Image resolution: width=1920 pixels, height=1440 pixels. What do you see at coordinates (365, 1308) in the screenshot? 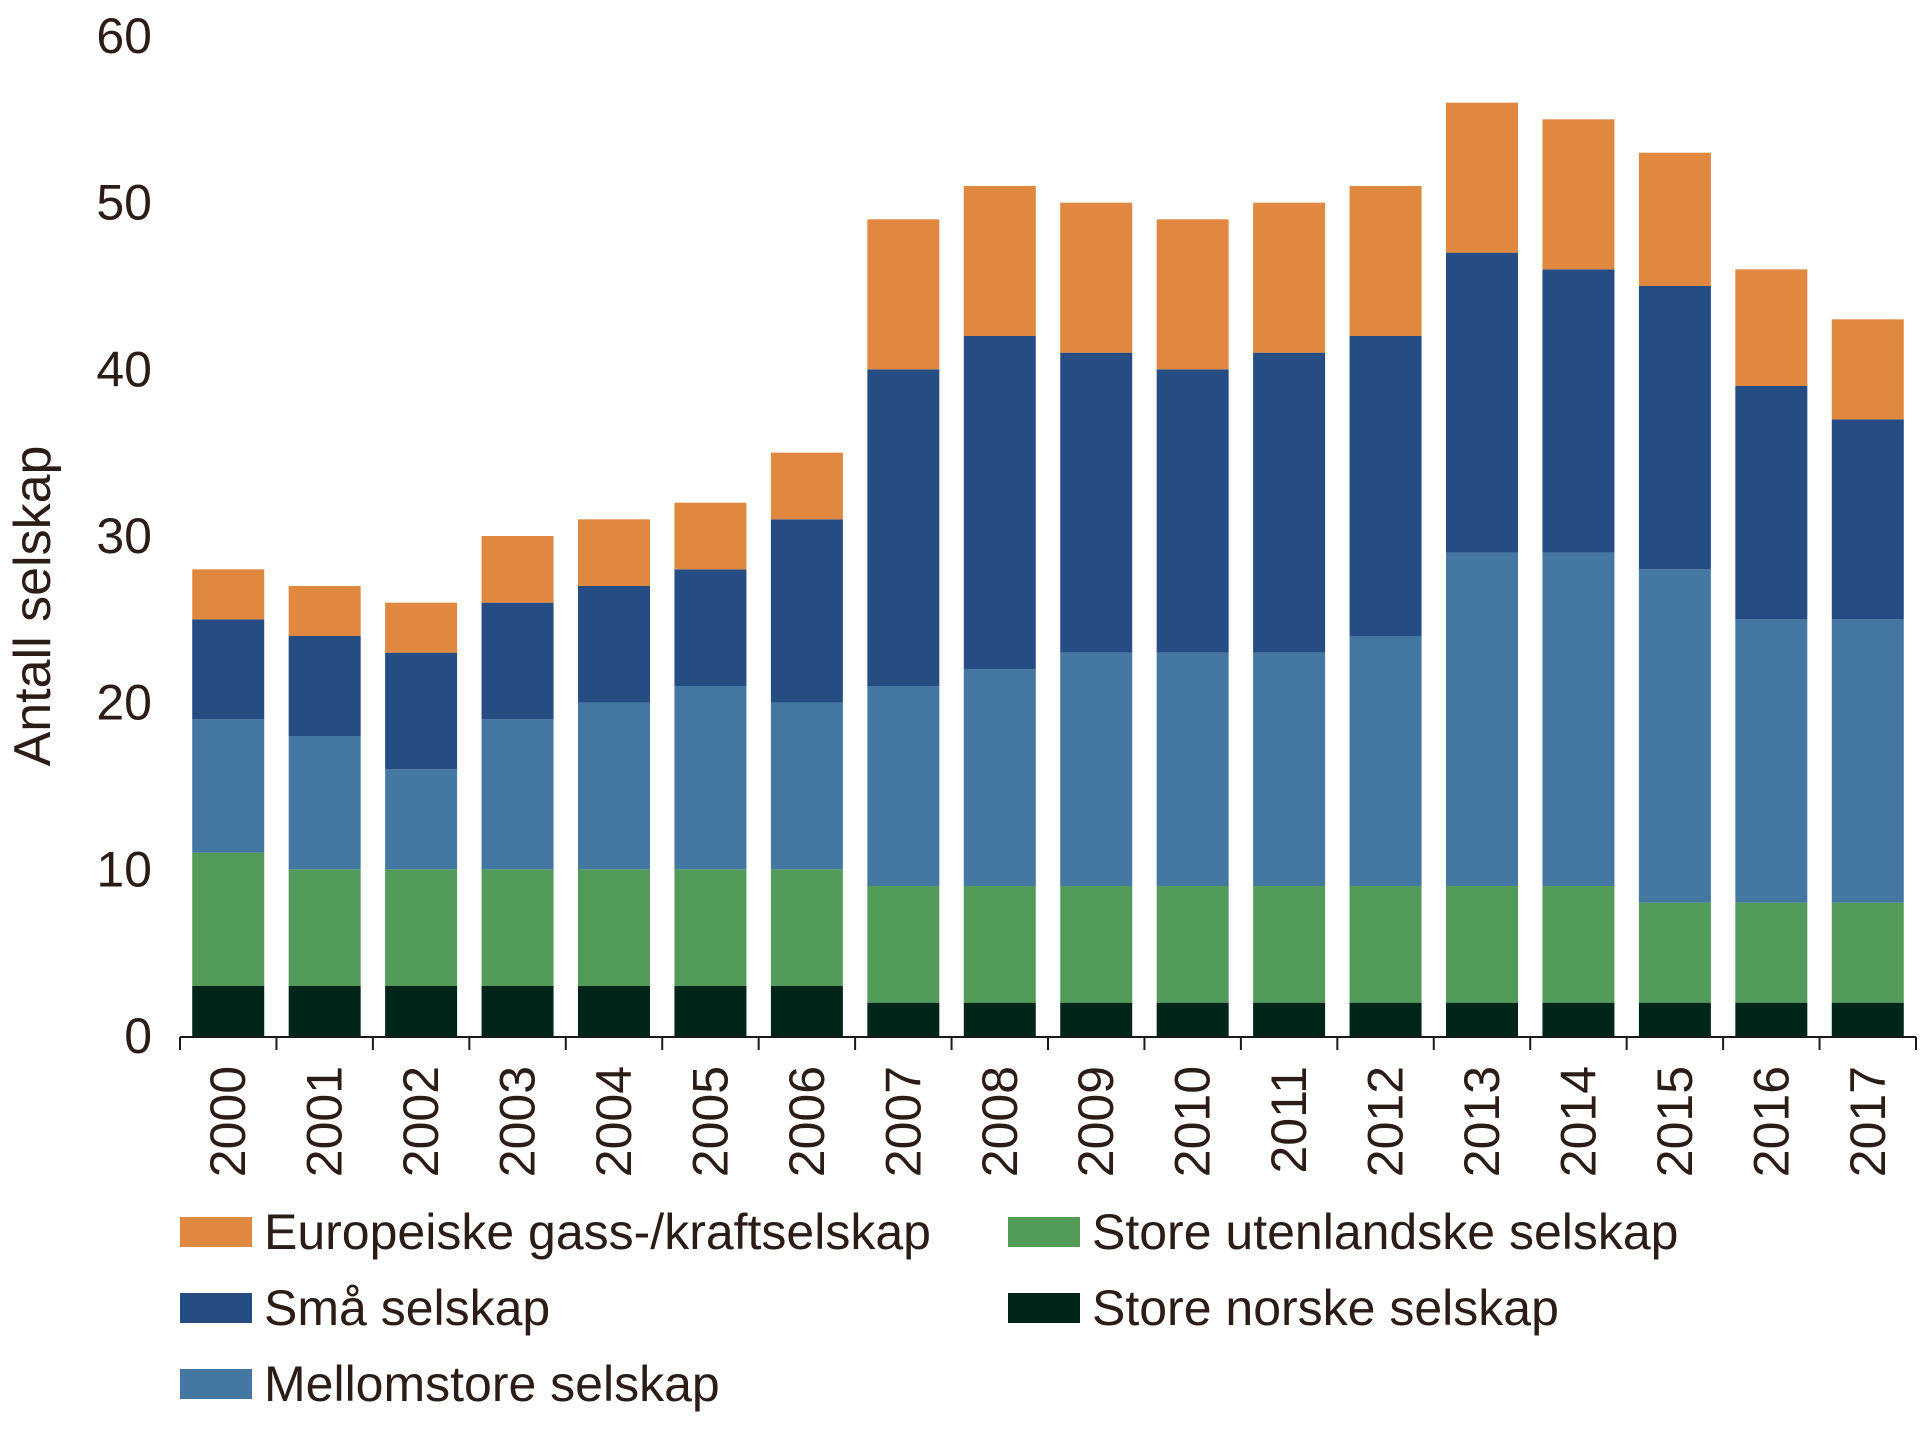
I see `legend-item: Små selskap` at bounding box center [365, 1308].